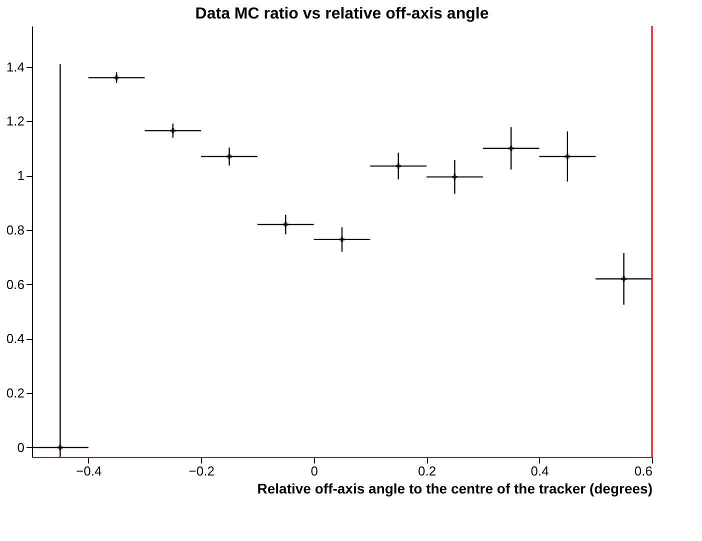 The height and width of the screenshot is (541, 702). I want to click on y-tick-label: 0.2, so click(15, 393).